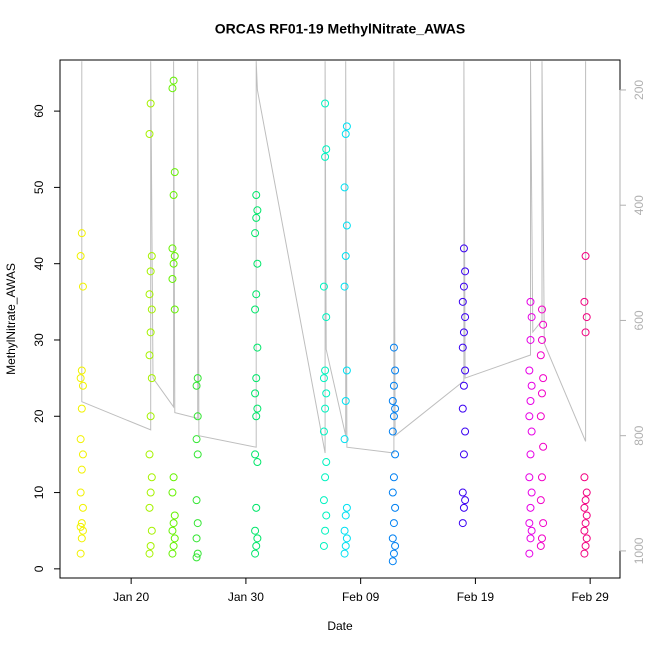  What do you see at coordinates (340, 626) in the screenshot?
I see `x-axis-label: Date` at bounding box center [340, 626].